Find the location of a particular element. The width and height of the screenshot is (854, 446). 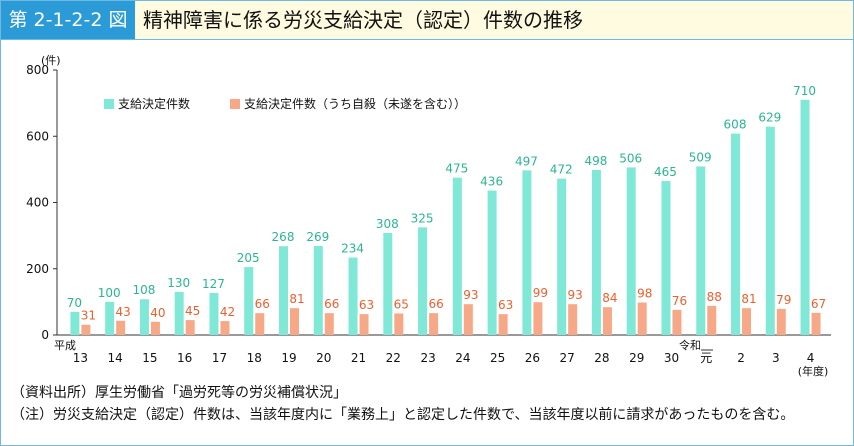

figure-title: 精神障害に係る労災支給決定（認定）件数の推移 is located at coordinates (363, 20).